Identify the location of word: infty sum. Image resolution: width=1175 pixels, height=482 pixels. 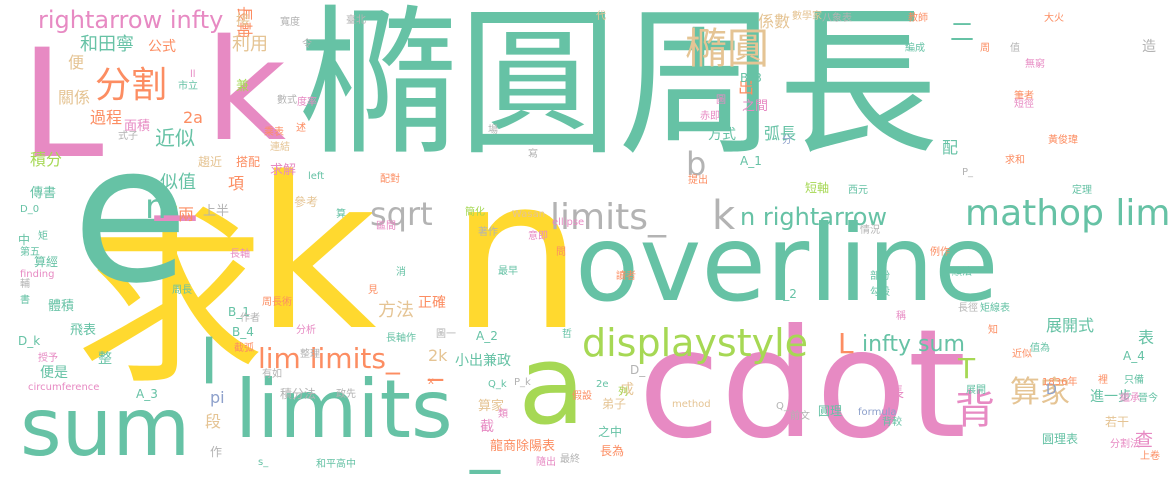
(913, 344).